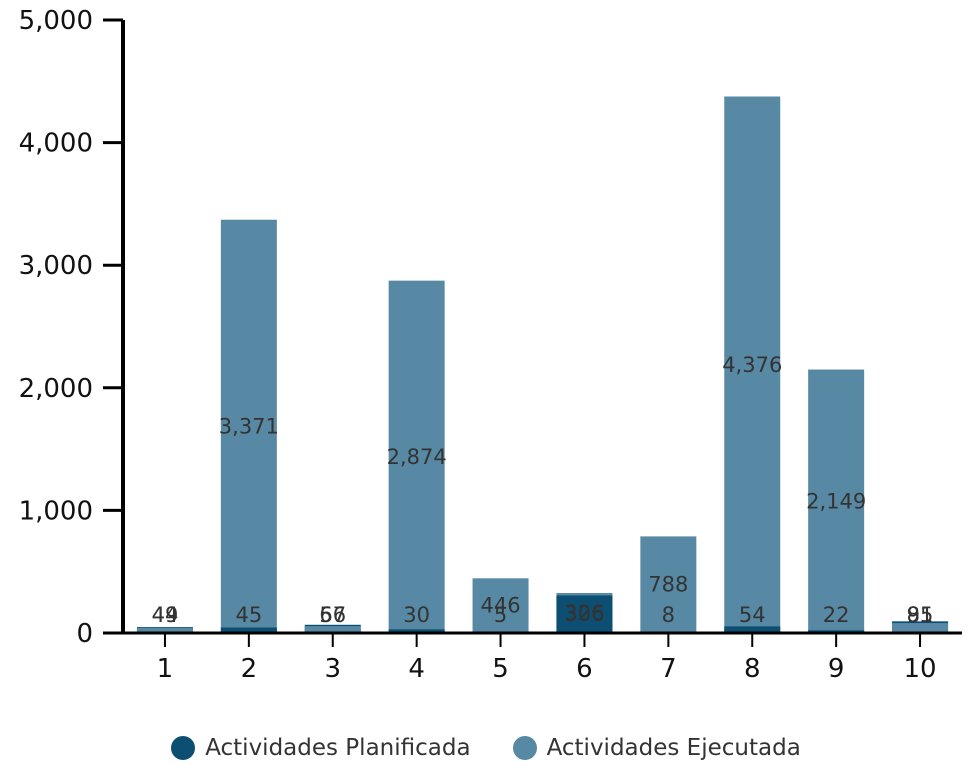  What do you see at coordinates (56, 266) in the screenshot?
I see `y-tick-label: 3,000` at bounding box center [56, 266].